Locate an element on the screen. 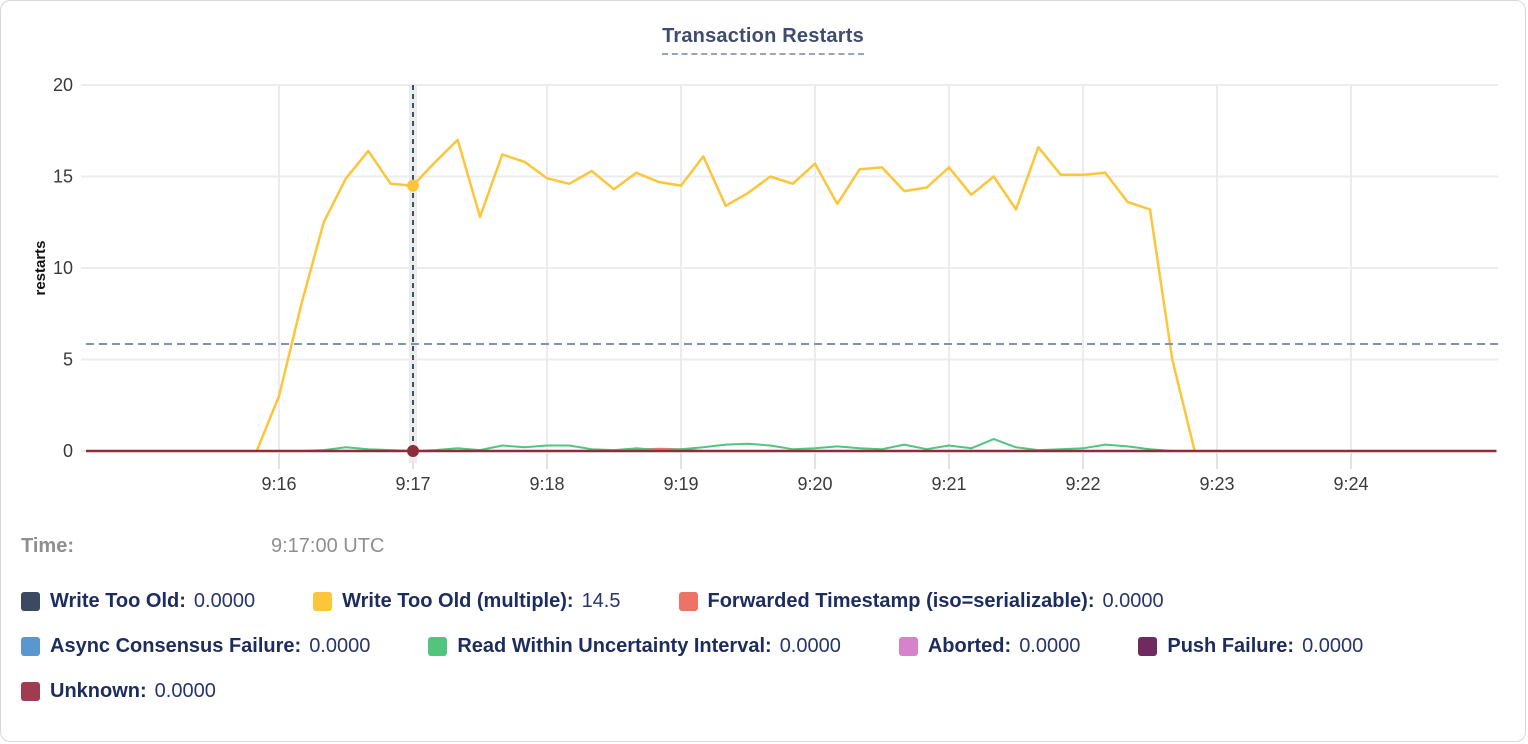  y-tick-label: 0 is located at coordinates (68, 451).